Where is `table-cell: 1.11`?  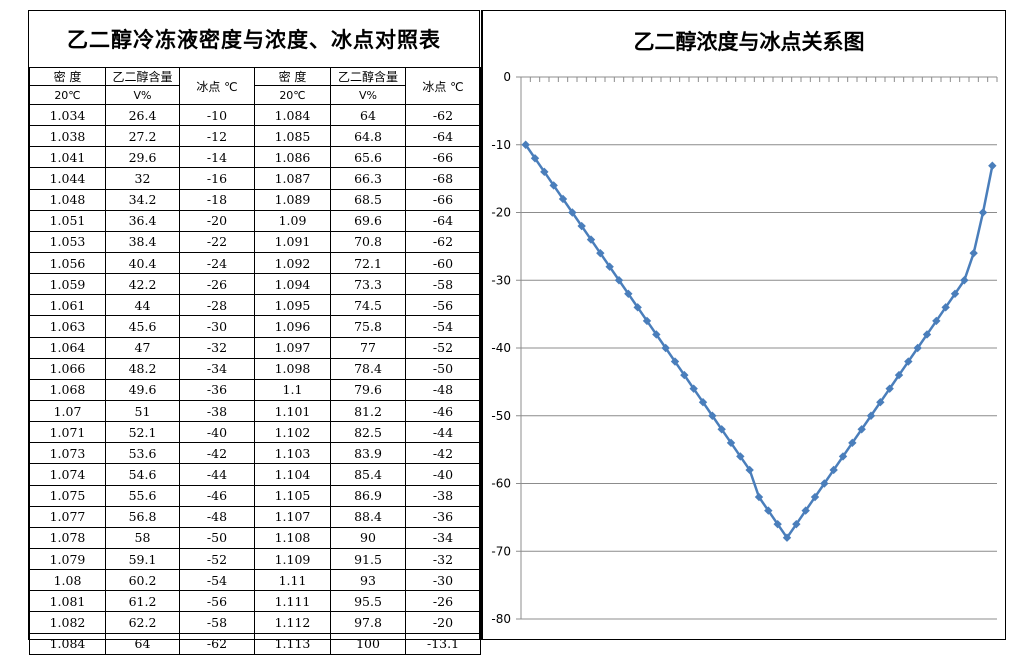
table-cell: 1.11 is located at coordinates (292, 580).